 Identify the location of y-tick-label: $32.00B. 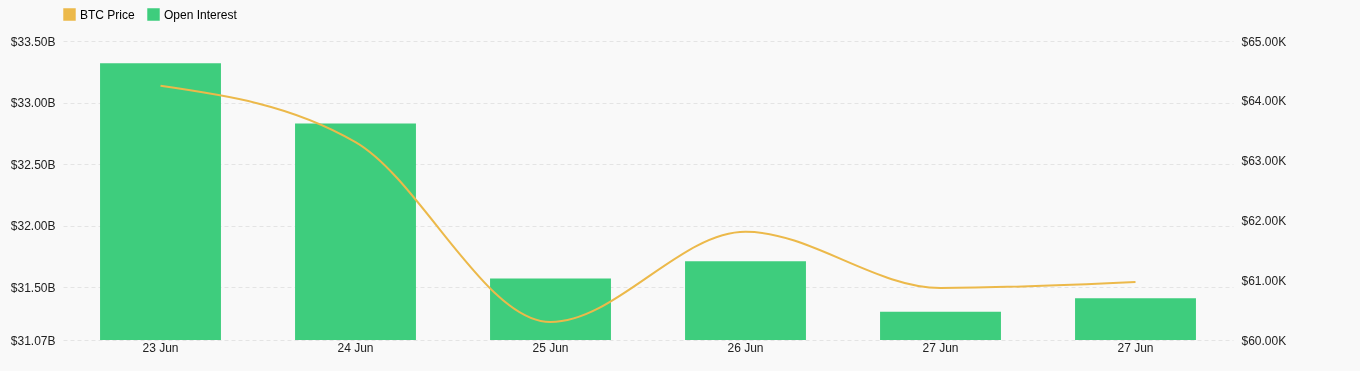
(33, 226).